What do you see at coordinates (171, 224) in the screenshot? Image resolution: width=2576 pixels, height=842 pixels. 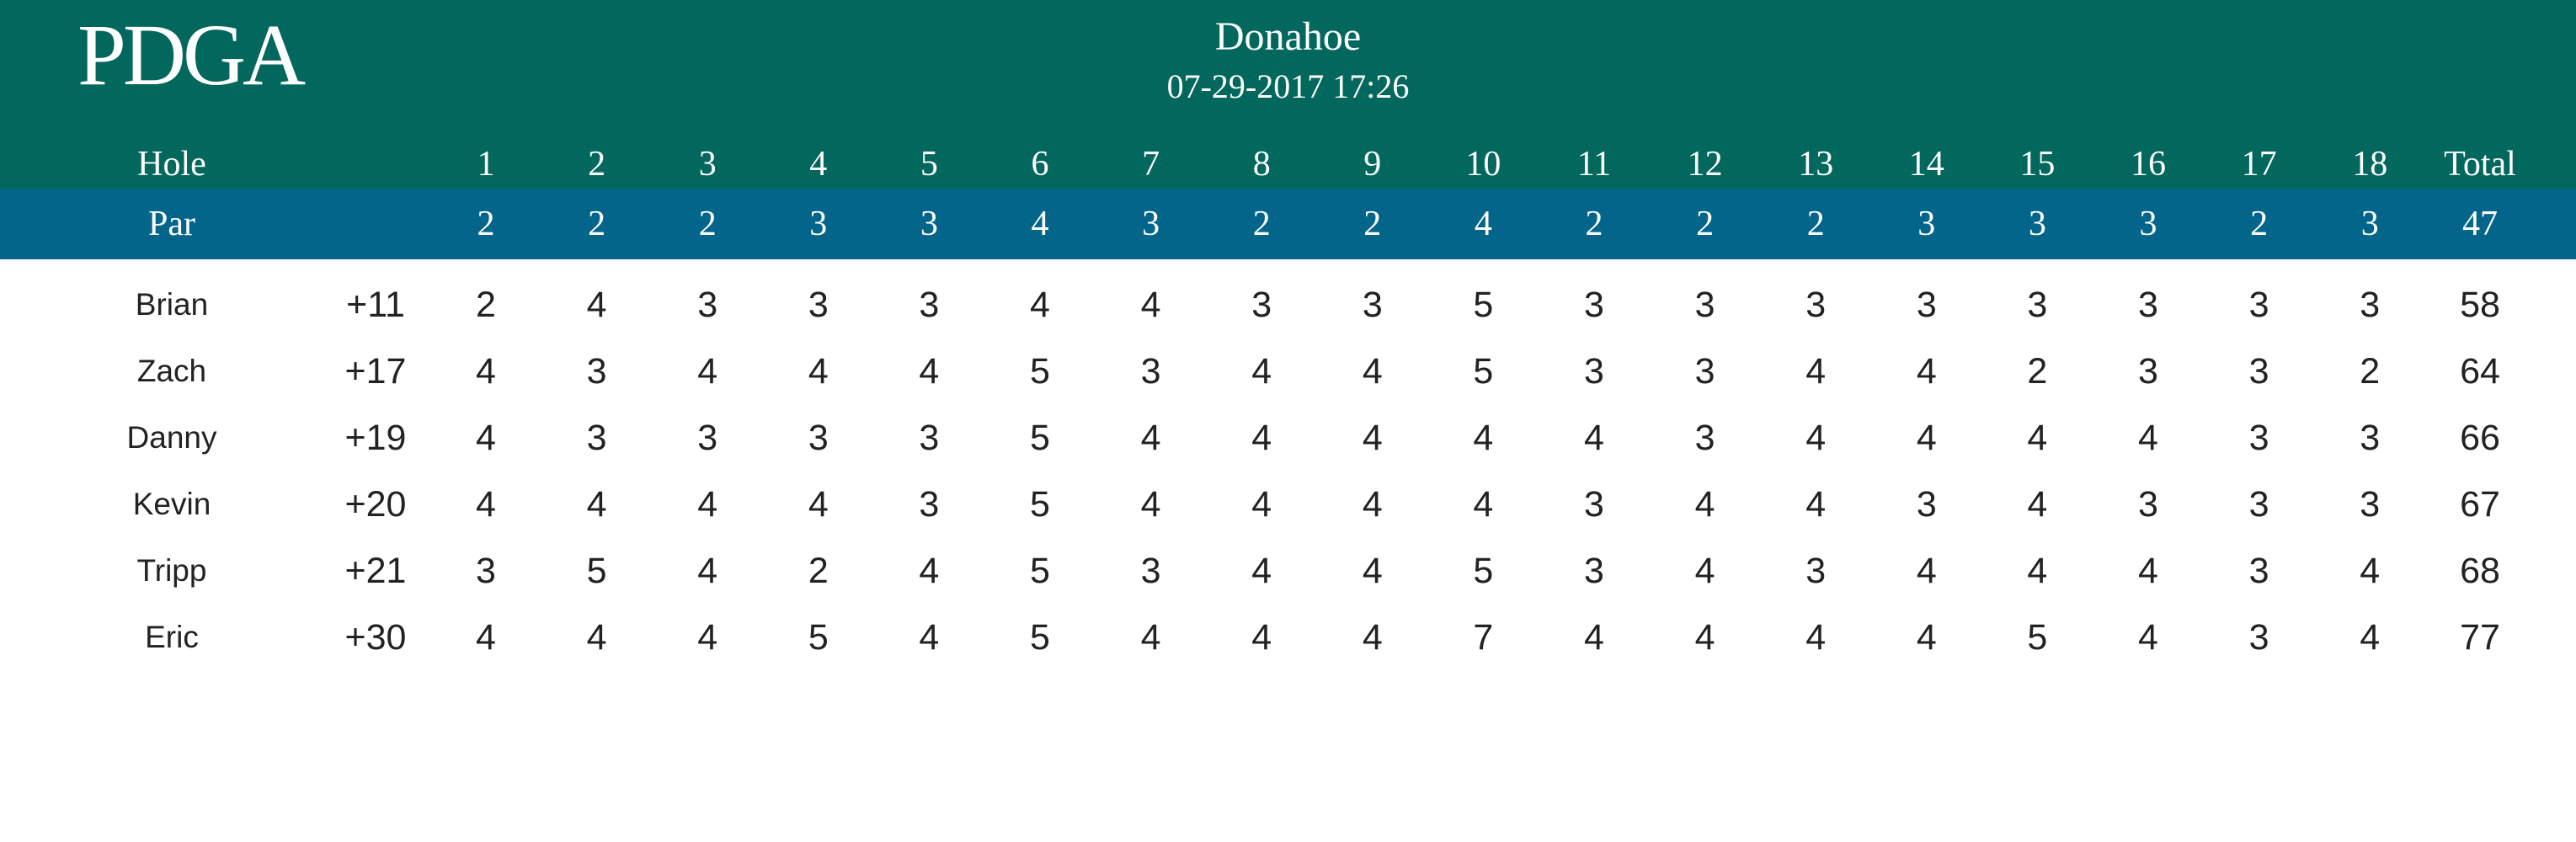 I see `par-label: Par` at bounding box center [171, 224].